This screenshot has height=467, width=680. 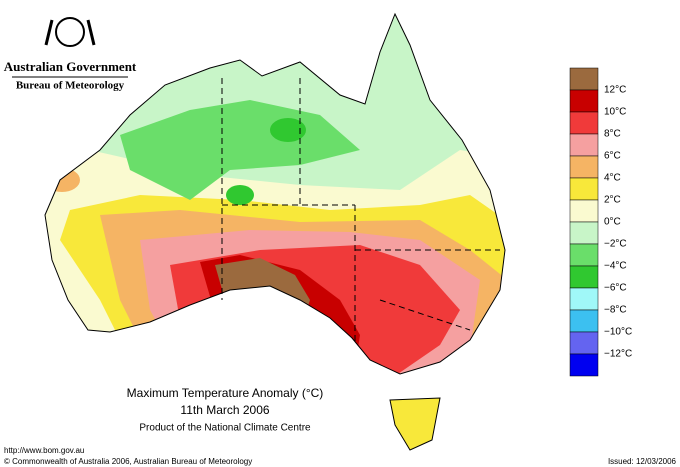 What do you see at coordinates (615, 266) in the screenshot?
I see `legend-label: −4°C` at bounding box center [615, 266].